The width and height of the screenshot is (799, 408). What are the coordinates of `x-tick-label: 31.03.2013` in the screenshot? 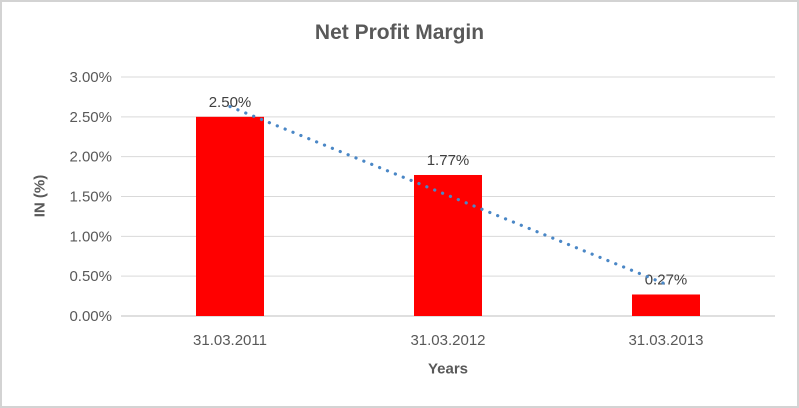 It's located at (665, 340).